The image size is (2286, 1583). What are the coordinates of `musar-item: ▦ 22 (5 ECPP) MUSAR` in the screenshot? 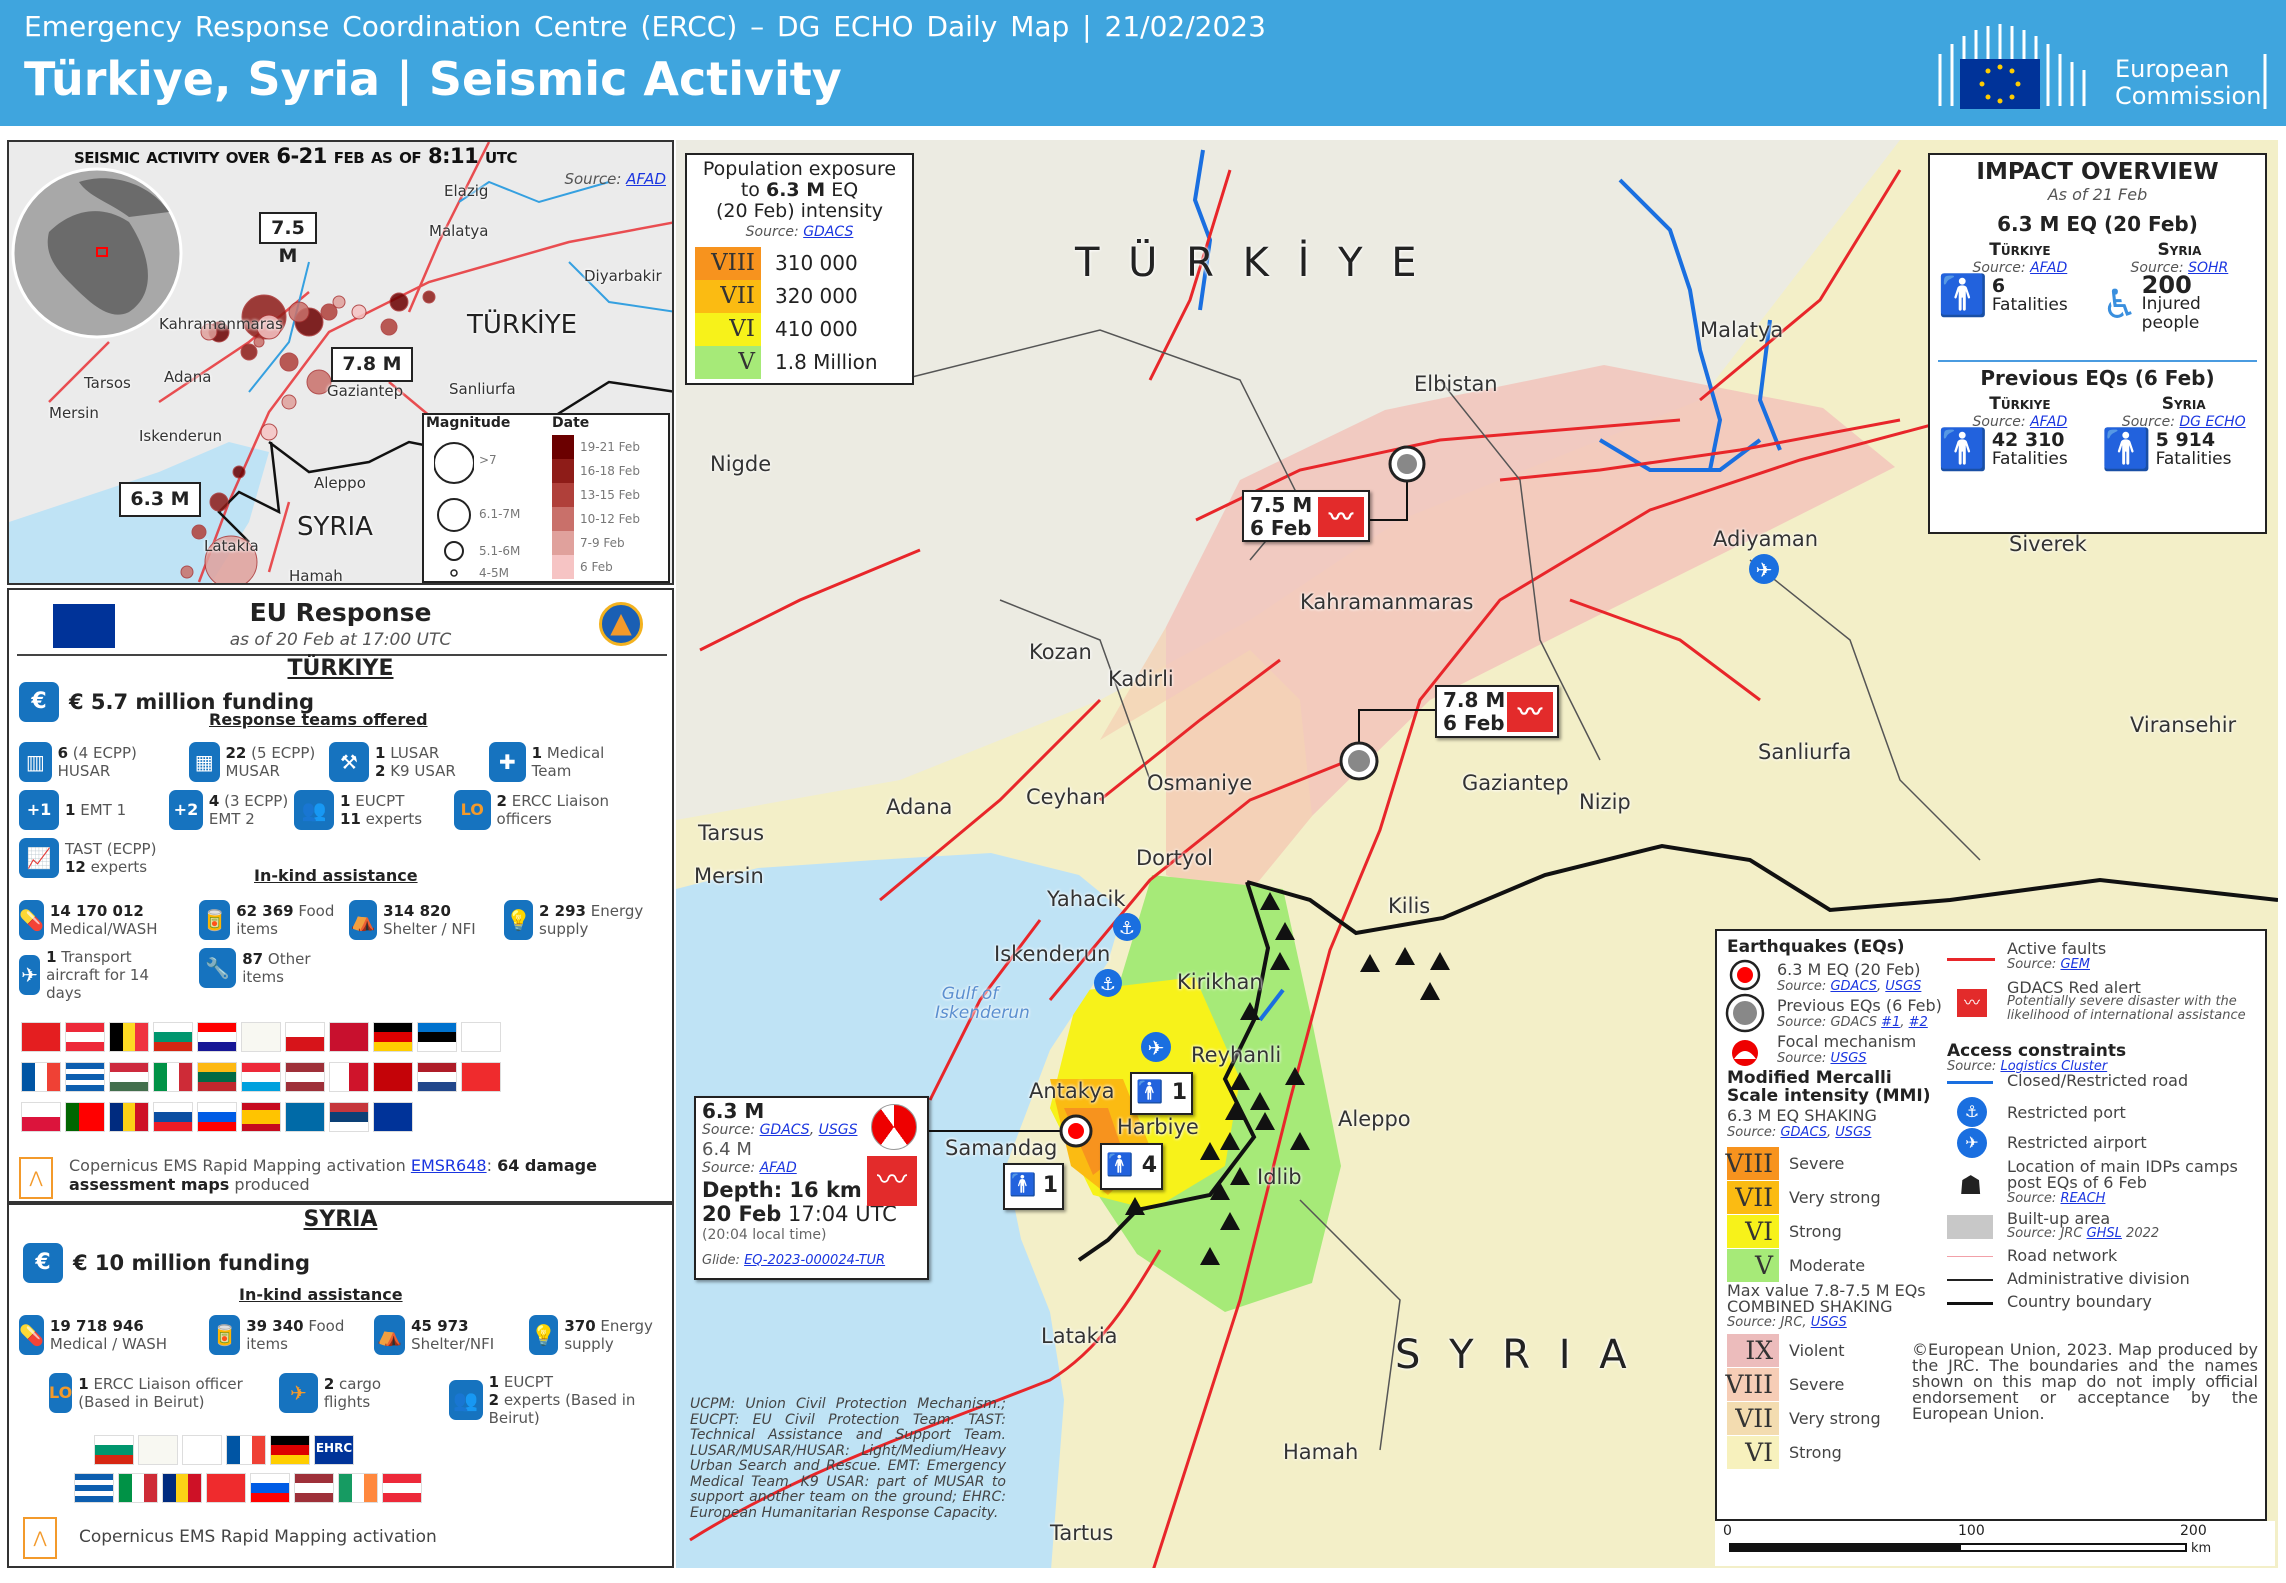 It's located at (264, 762).